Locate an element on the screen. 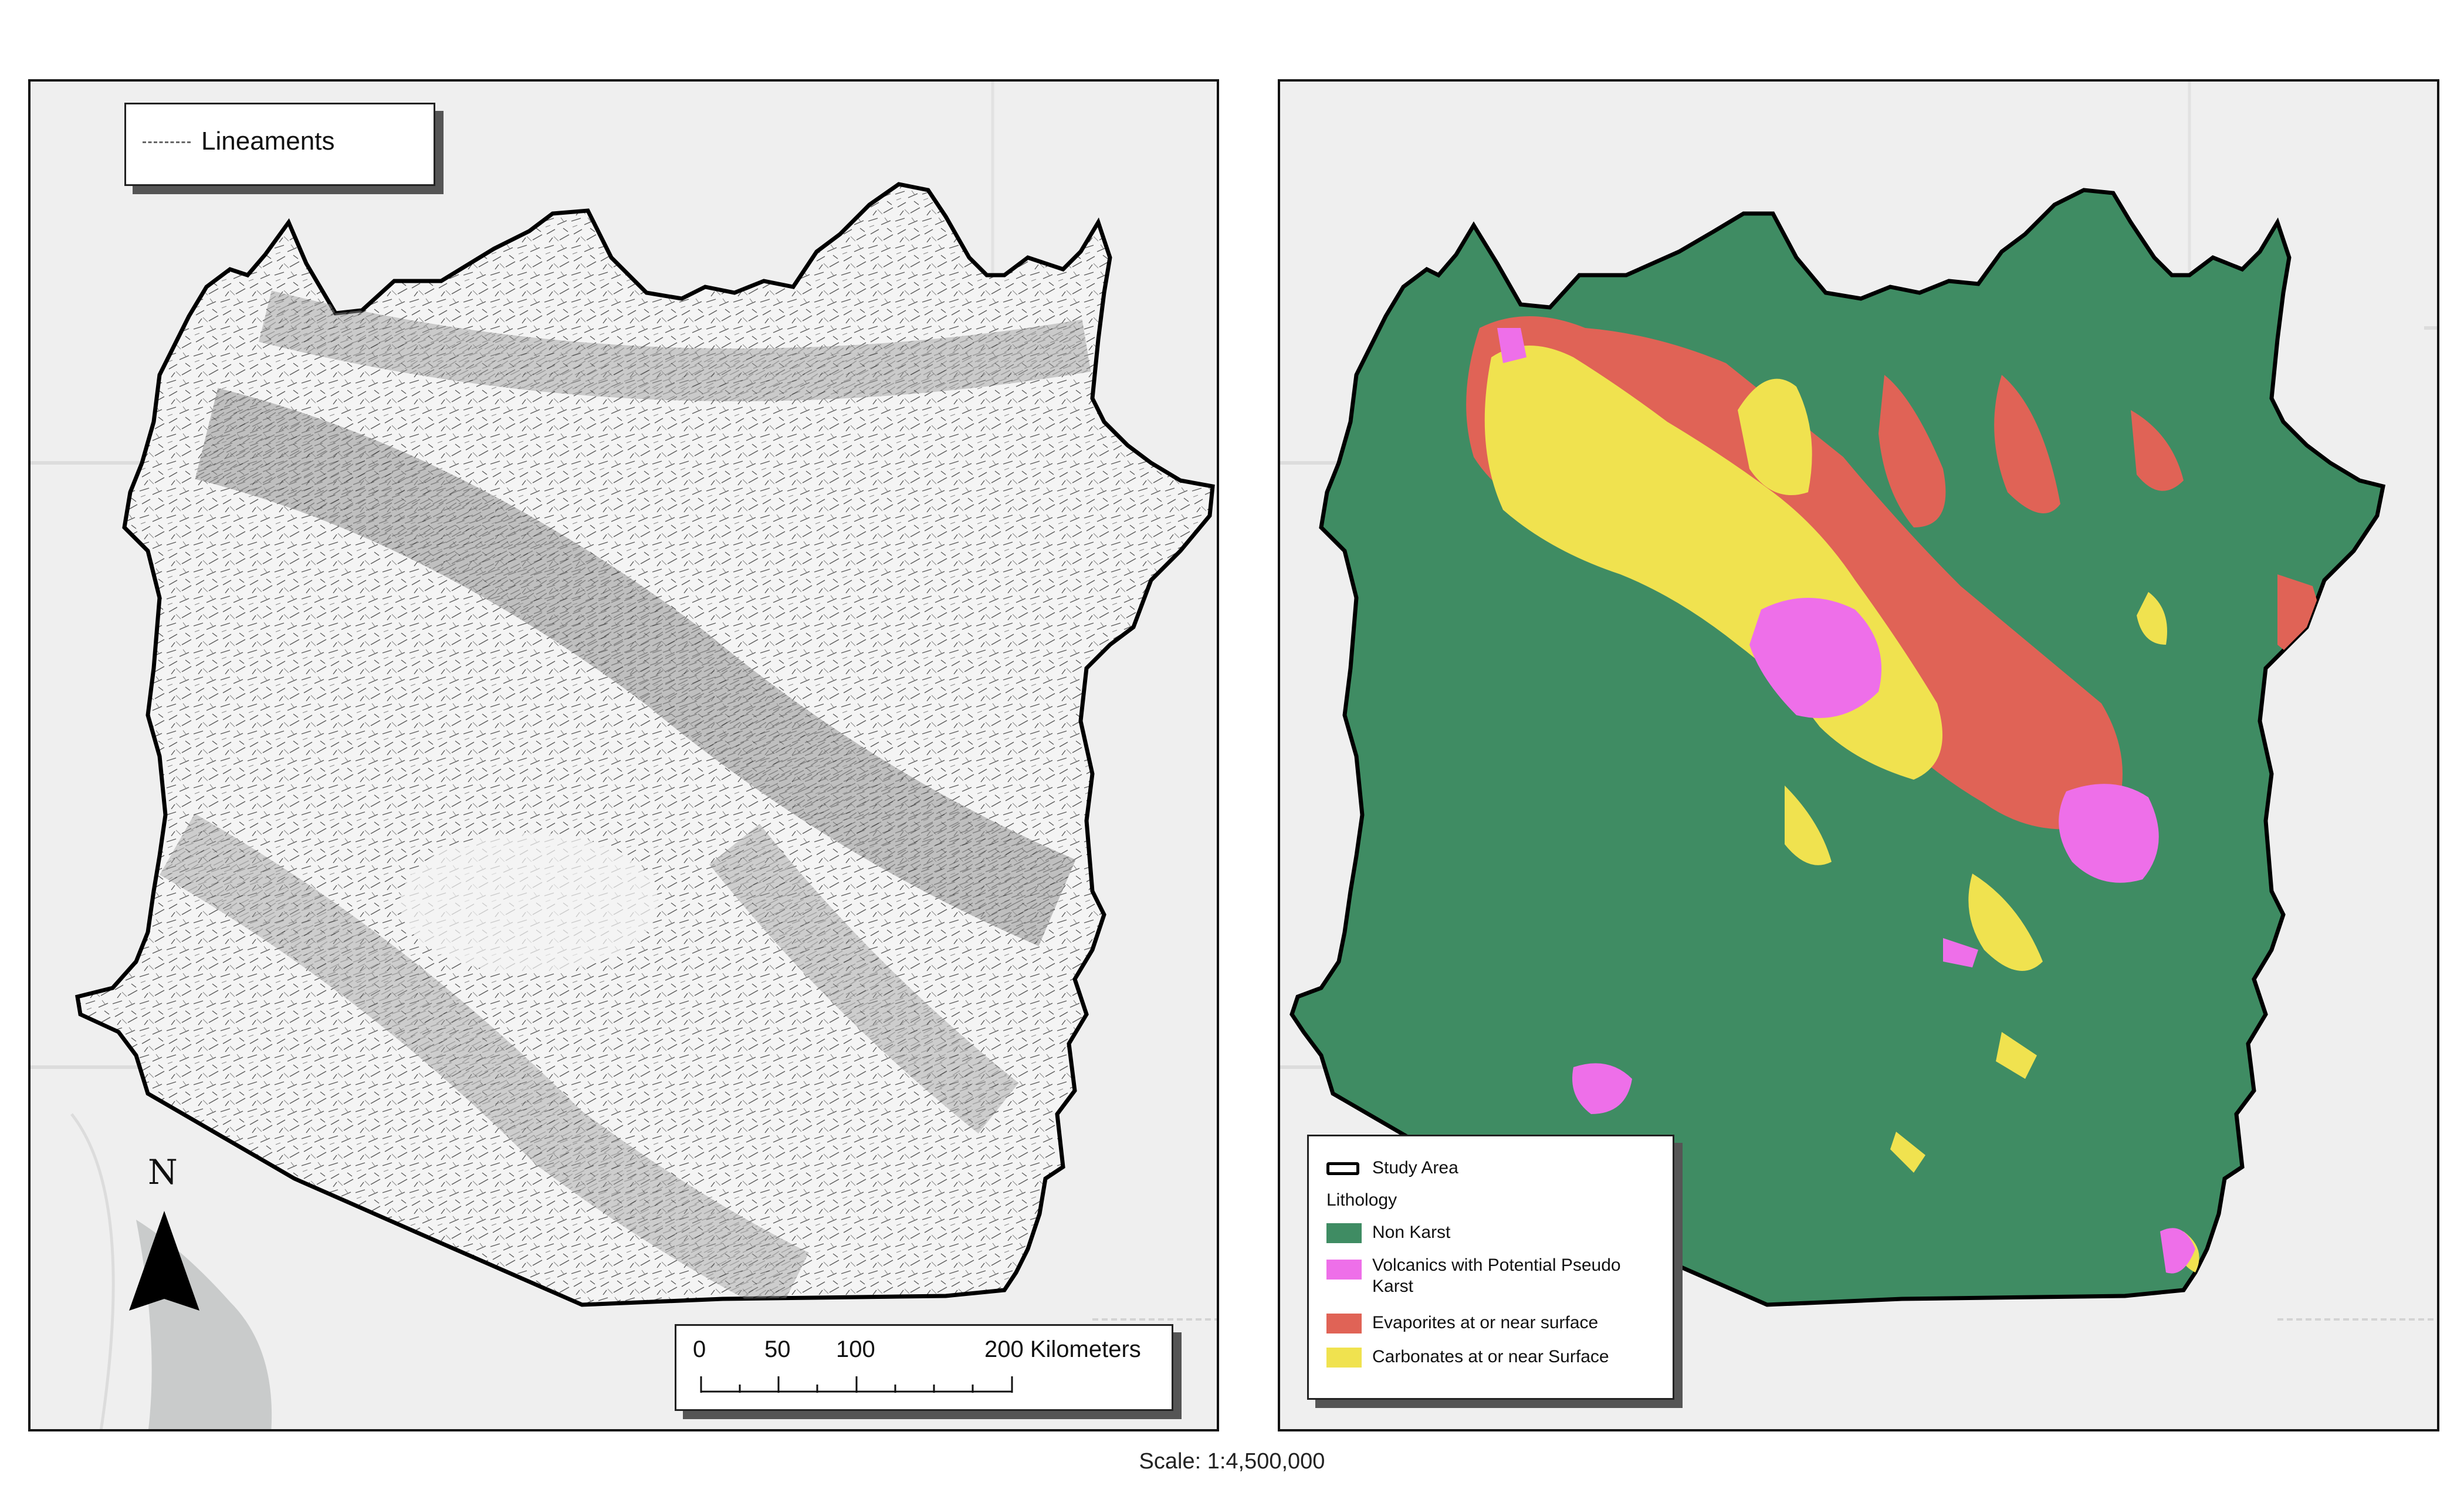 This screenshot has width=2464, height=1496. study-area-symbol is located at coordinates (1343, 1168).